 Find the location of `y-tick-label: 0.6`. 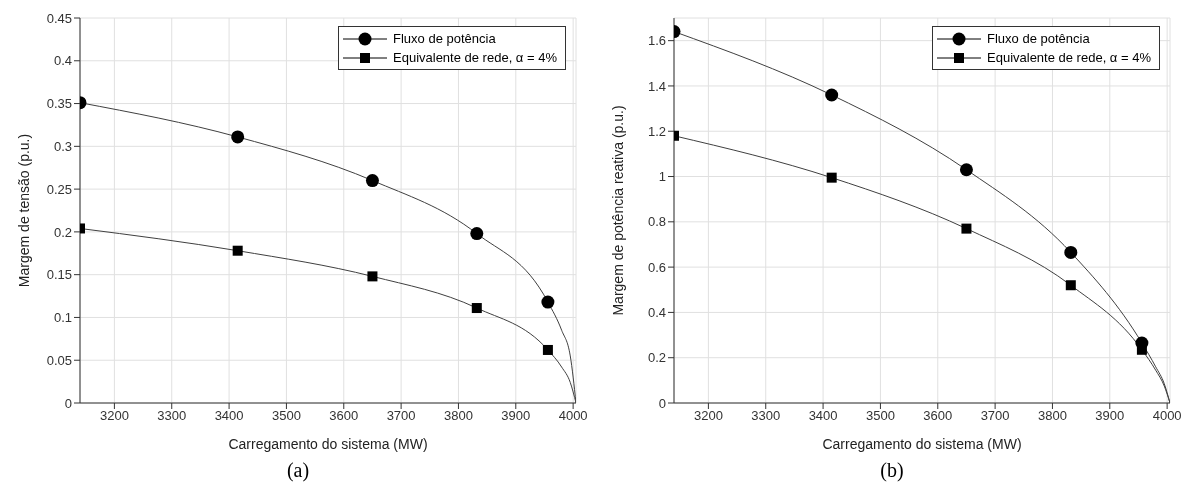

y-tick-label: 0.6 is located at coordinates (656, 267).